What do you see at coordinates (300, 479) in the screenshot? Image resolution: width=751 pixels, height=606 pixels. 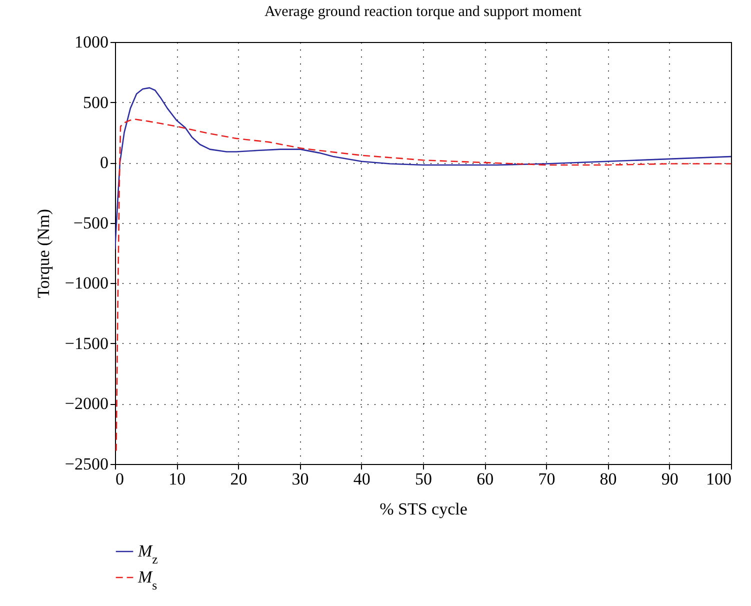 I see `x-tick-label: 30` at bounding box center [300, 479].